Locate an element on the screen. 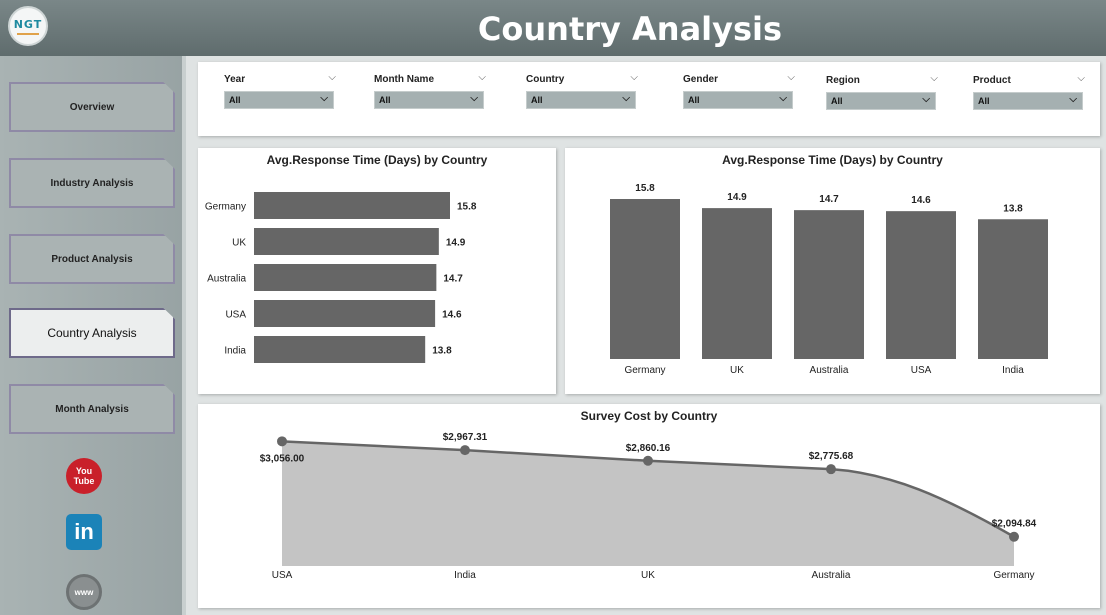 The width and height of the screenshot is (1106, 615). data-label: $2,860.16 is located at coordinates (648, 448).